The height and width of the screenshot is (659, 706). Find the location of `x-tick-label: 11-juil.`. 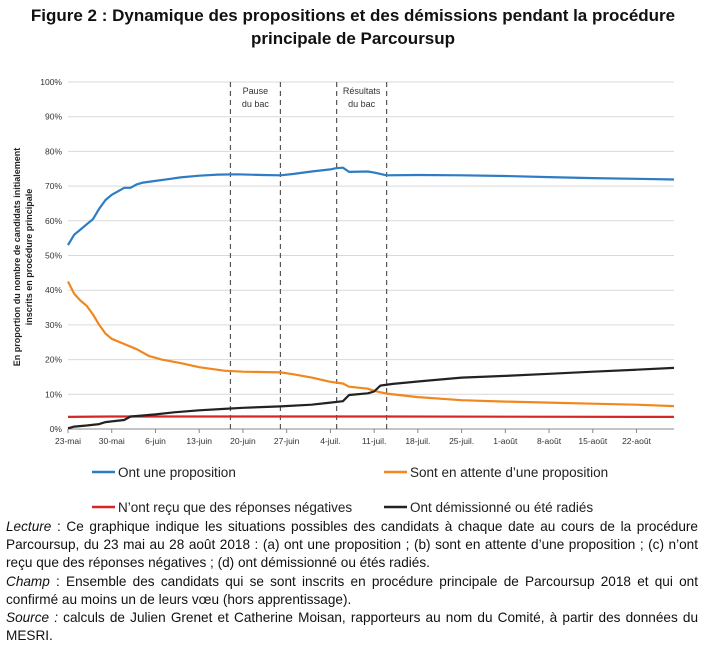

x-tick-label: 11-juil. is located at coordinates (374, 441).